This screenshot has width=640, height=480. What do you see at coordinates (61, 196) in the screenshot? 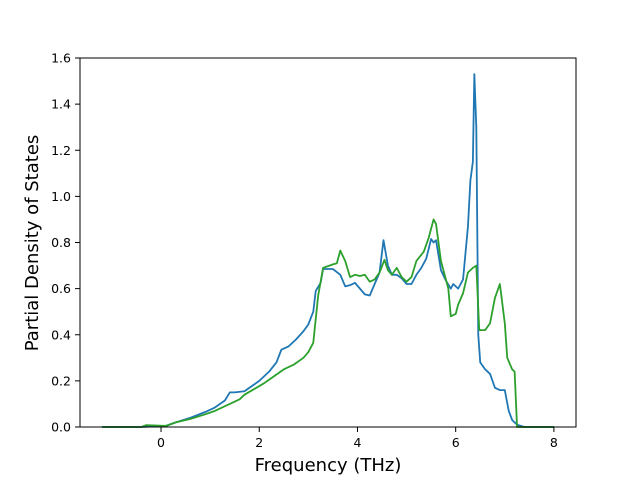
I see `y-tick-label: 1.0` at bounding box center [61, 196].